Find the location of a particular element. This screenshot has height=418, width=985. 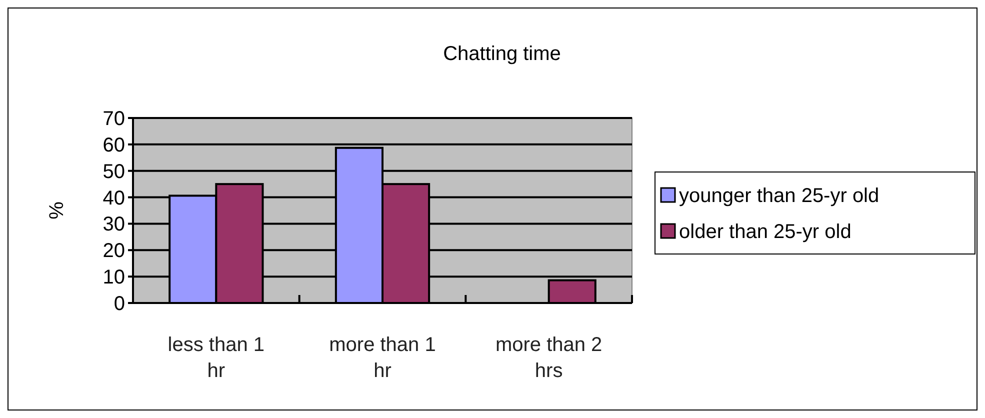

chart-title: Chatting time is located at coordinates (502, 54).